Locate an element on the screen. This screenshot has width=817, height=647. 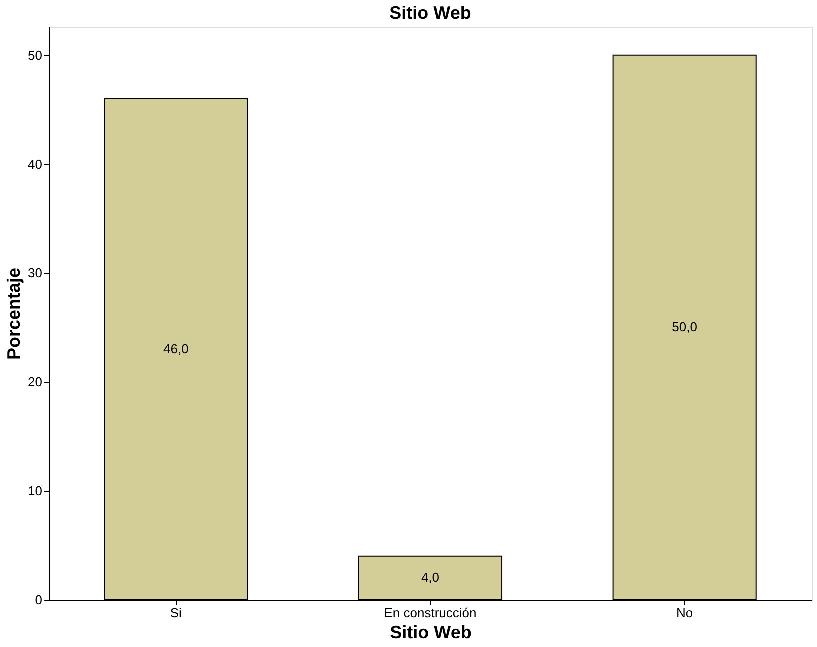
x-tick-label: Si is located at coordinates (176, 613).